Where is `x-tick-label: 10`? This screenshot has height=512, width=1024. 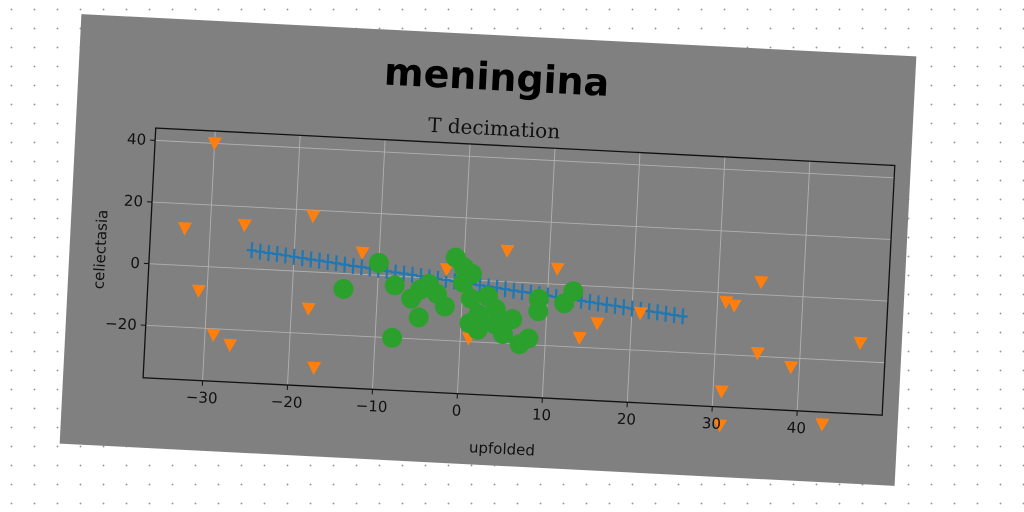 x-tick-label: 10 is located at coordinates (542, 414).